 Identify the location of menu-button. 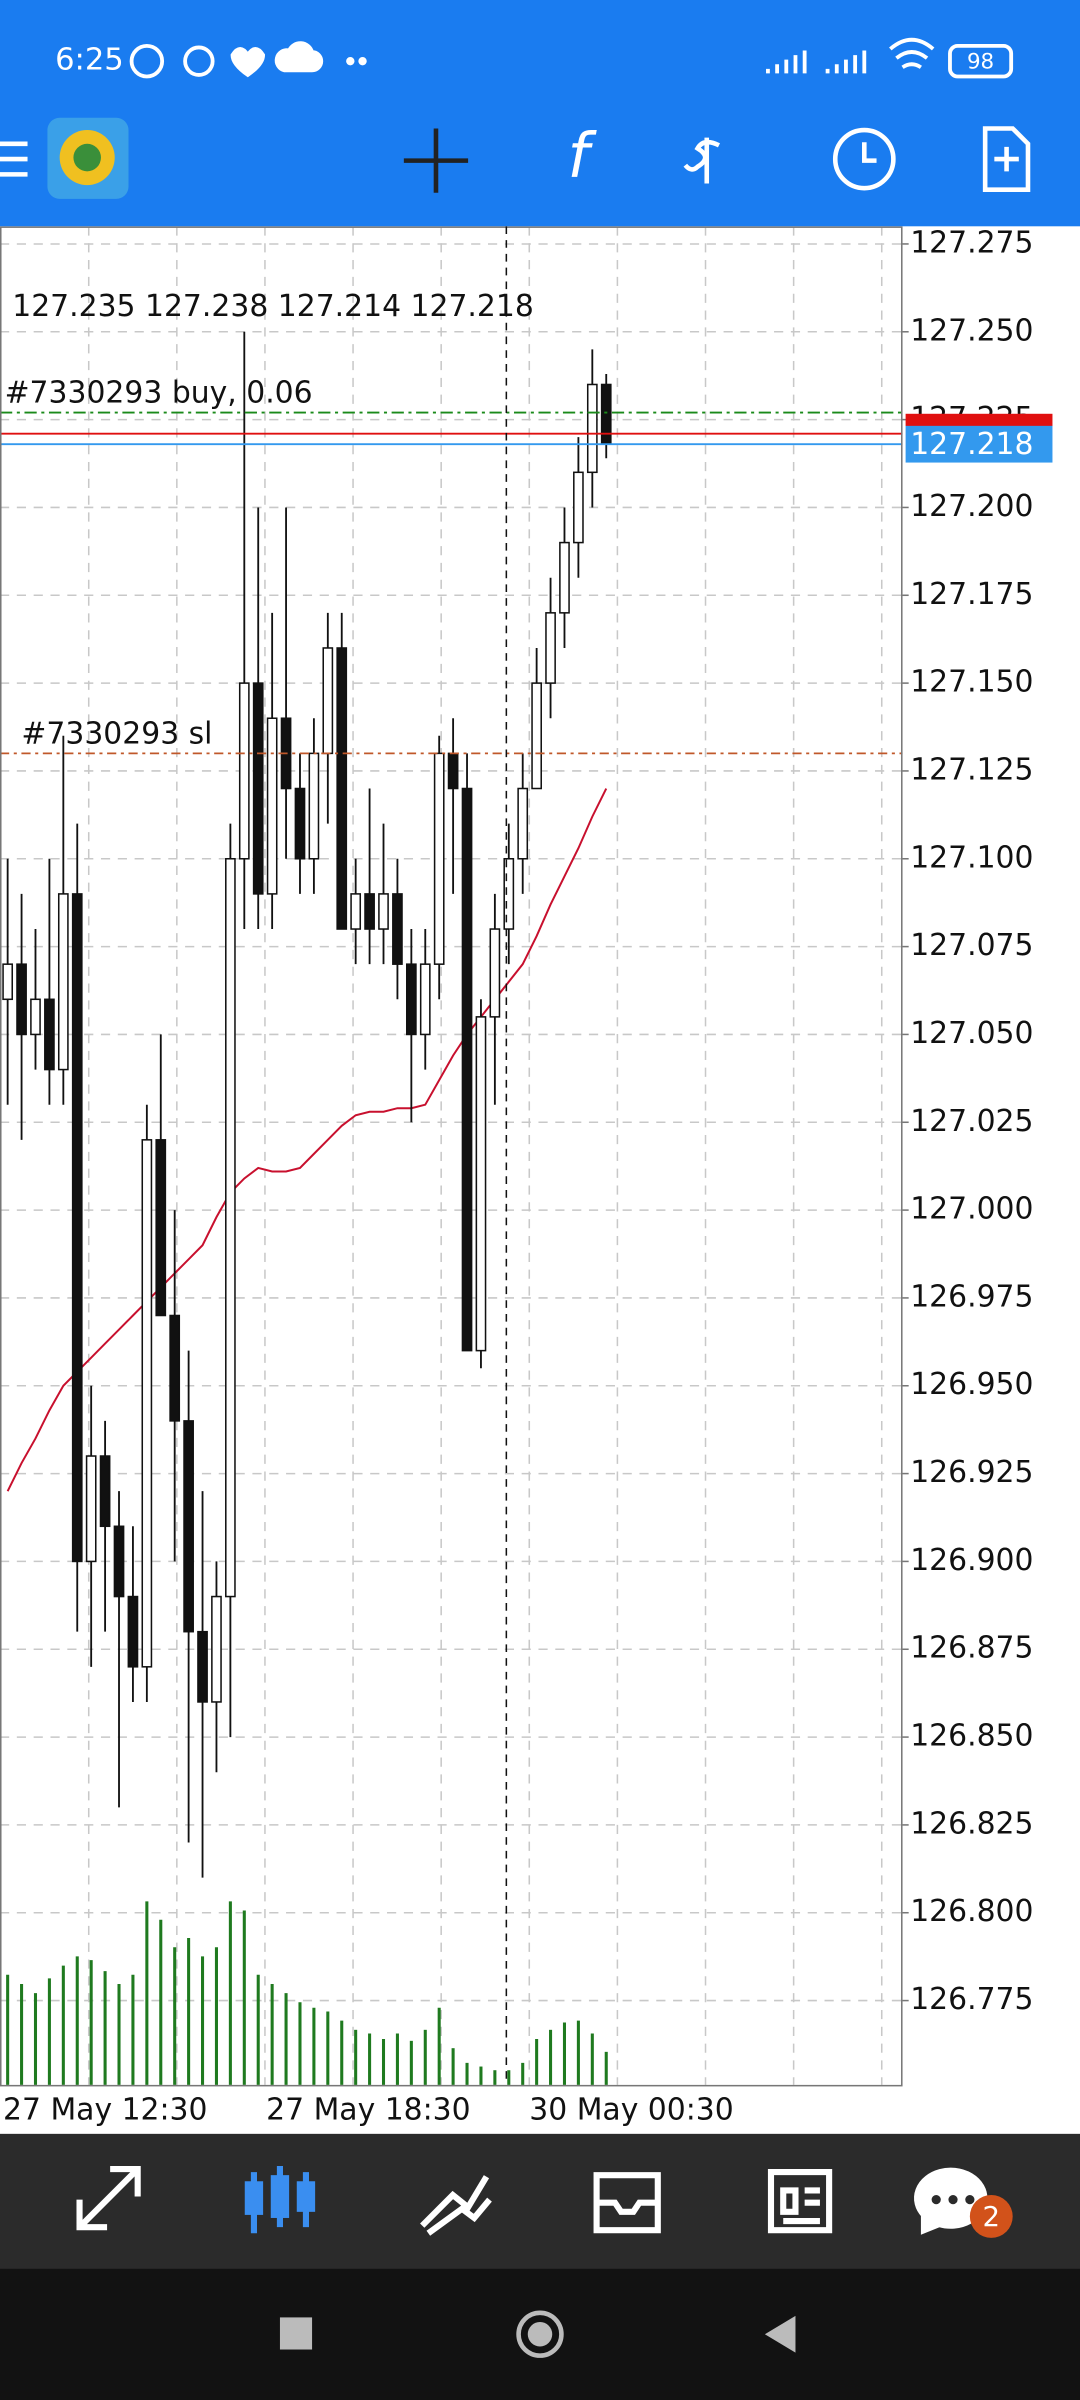
(14, 159).